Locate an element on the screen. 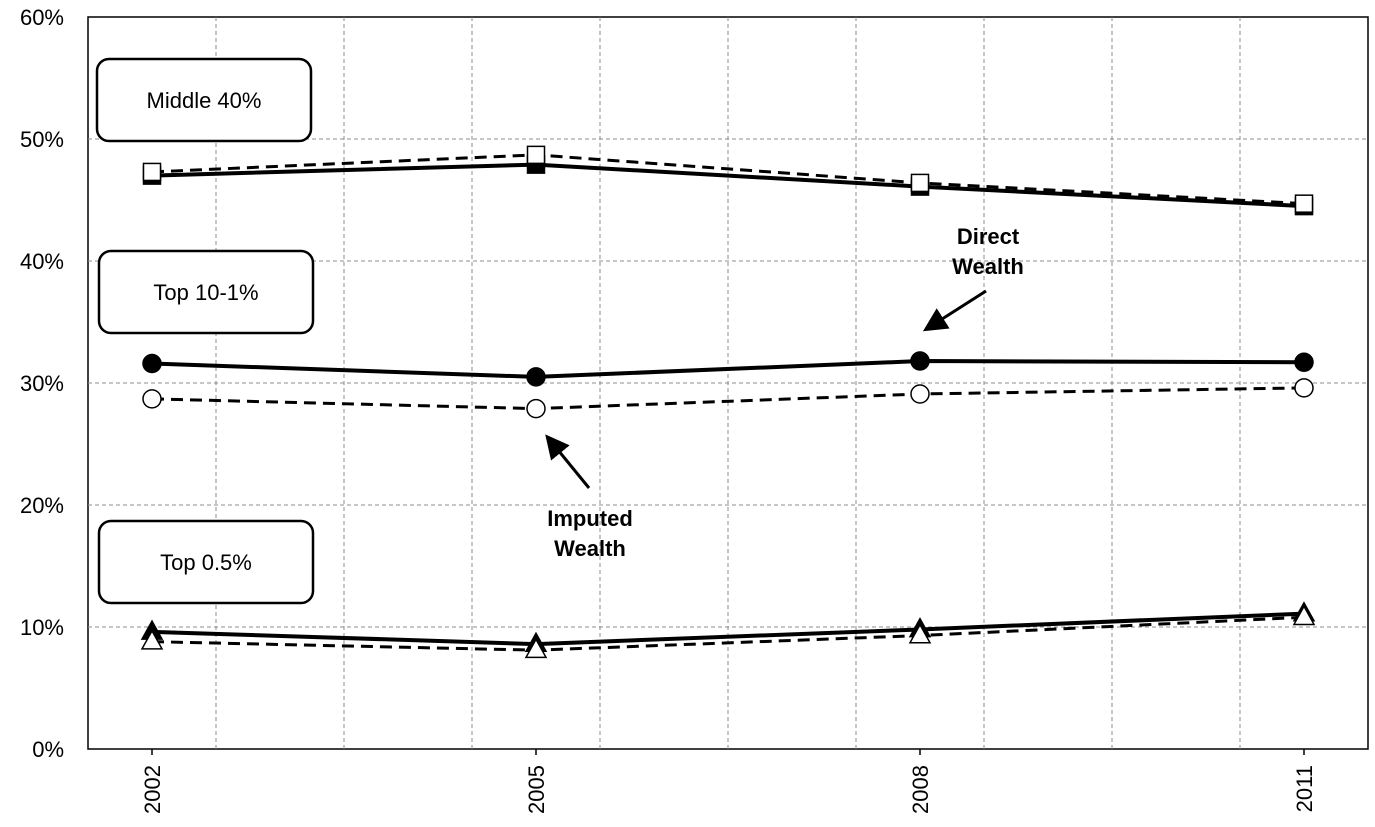 The width and height of the screenshot is (1375, 827). group-label-text: Top 10-1% is located at coordinates (205, 292).